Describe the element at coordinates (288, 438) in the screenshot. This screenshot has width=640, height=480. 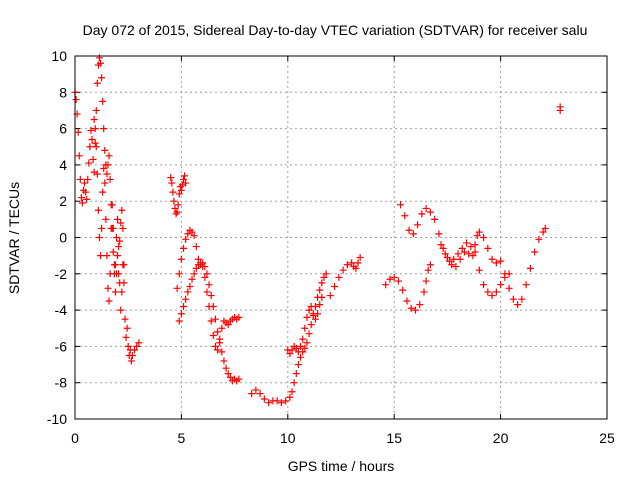
I see `x-tick-label: 10` at that location.